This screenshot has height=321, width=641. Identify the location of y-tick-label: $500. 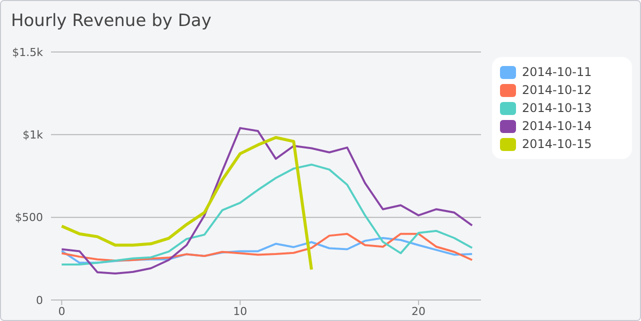
(29, 217).